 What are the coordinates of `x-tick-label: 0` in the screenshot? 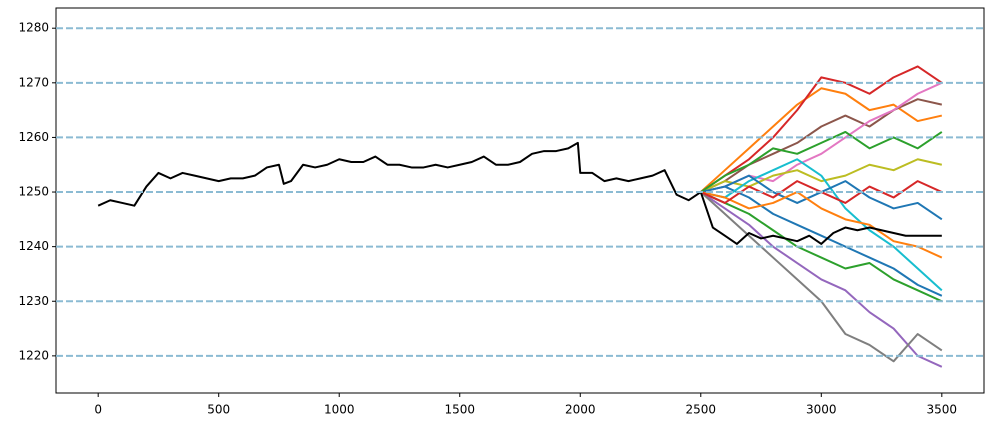 It's located at (98, 410).